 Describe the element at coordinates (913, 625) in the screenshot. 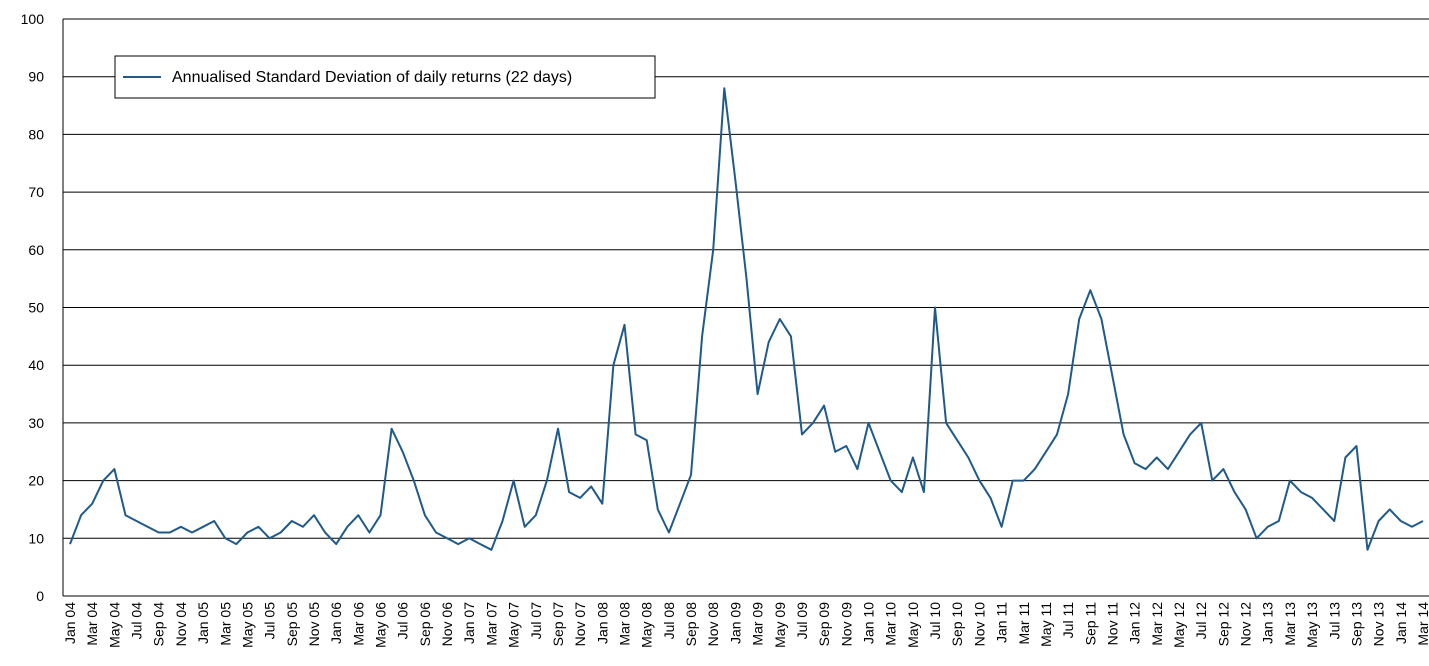

I see `x-tick-label: May 10` at that location.